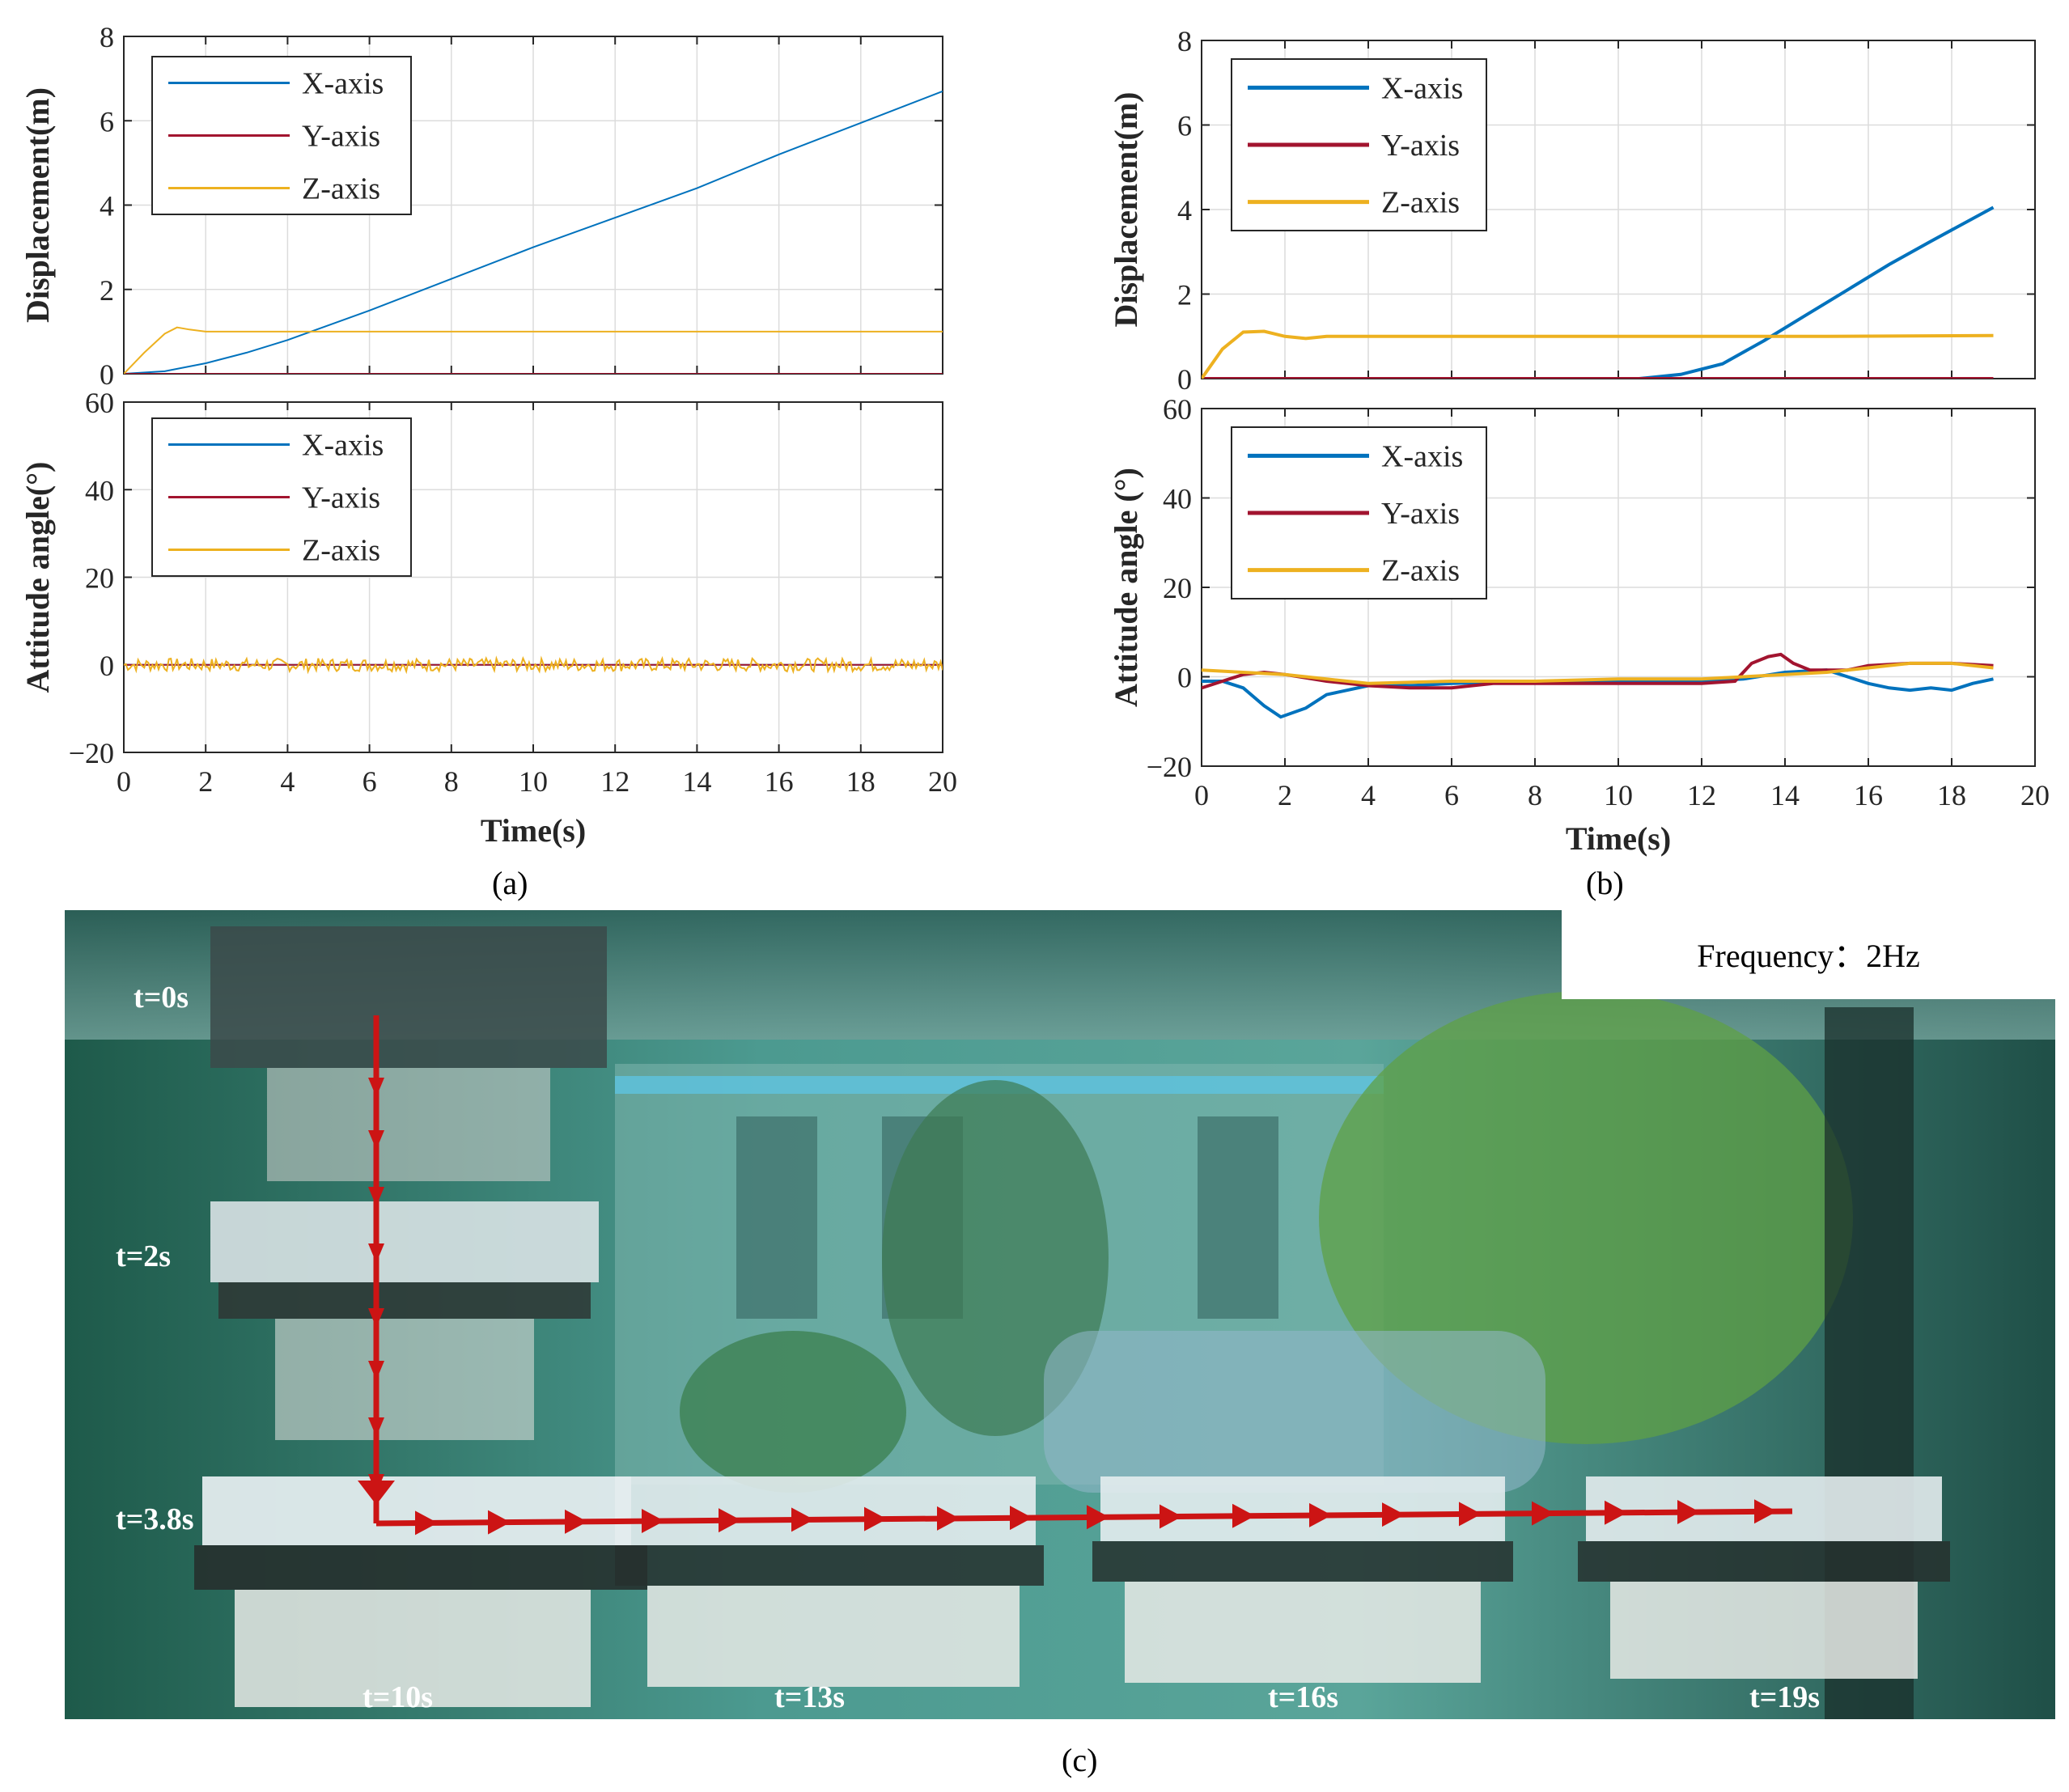 The width and height of the screenshot is (2069, 1792). What do you see at coordinates (1184, 380) in the screenshot?
I see `panel-b-displacement-ytick-label-0: 0` at bounding box center [1184, 380].